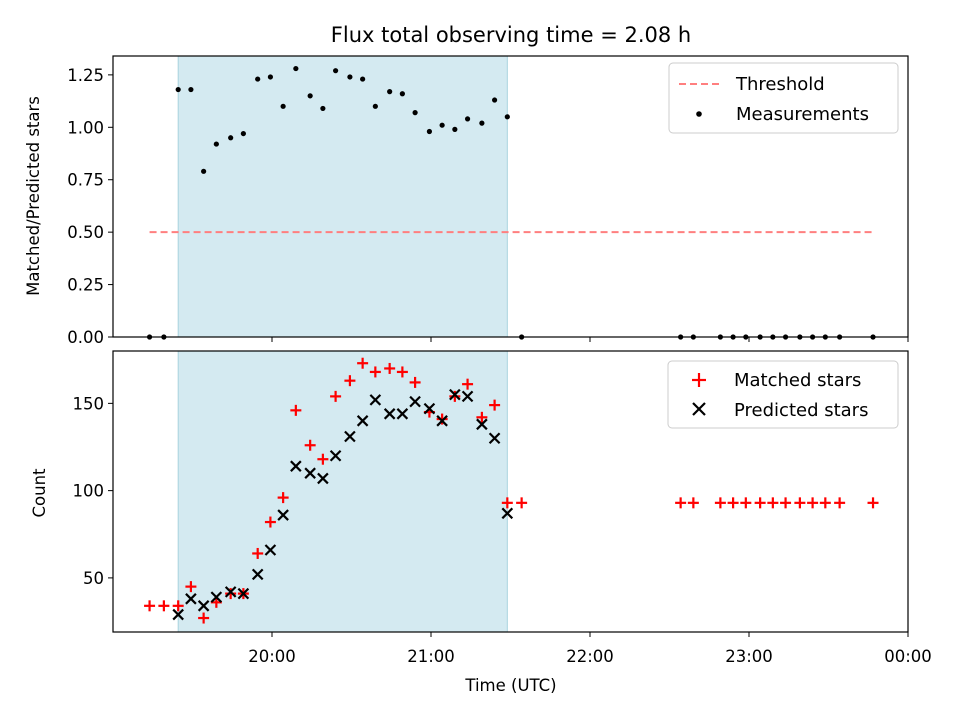  What do you see at coordinates (85, 75) in the screenshot?
I see `top-y-tick-label: 1.25` at bounding box center [85, 75].